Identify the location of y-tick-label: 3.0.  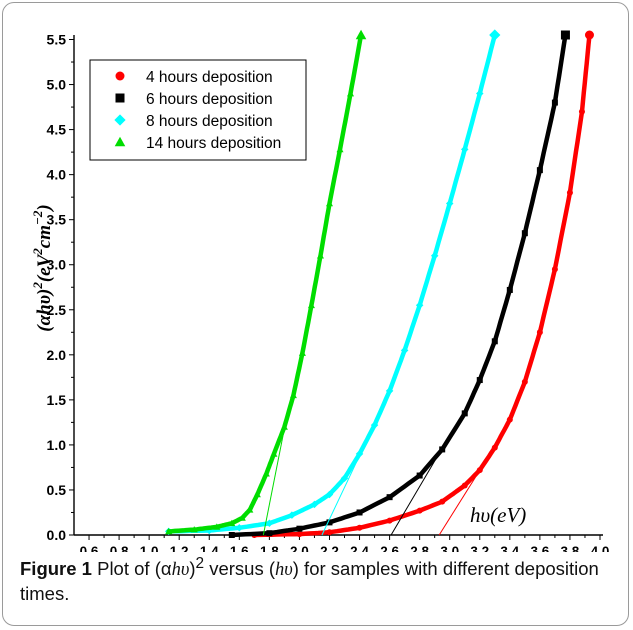
(57, 265).